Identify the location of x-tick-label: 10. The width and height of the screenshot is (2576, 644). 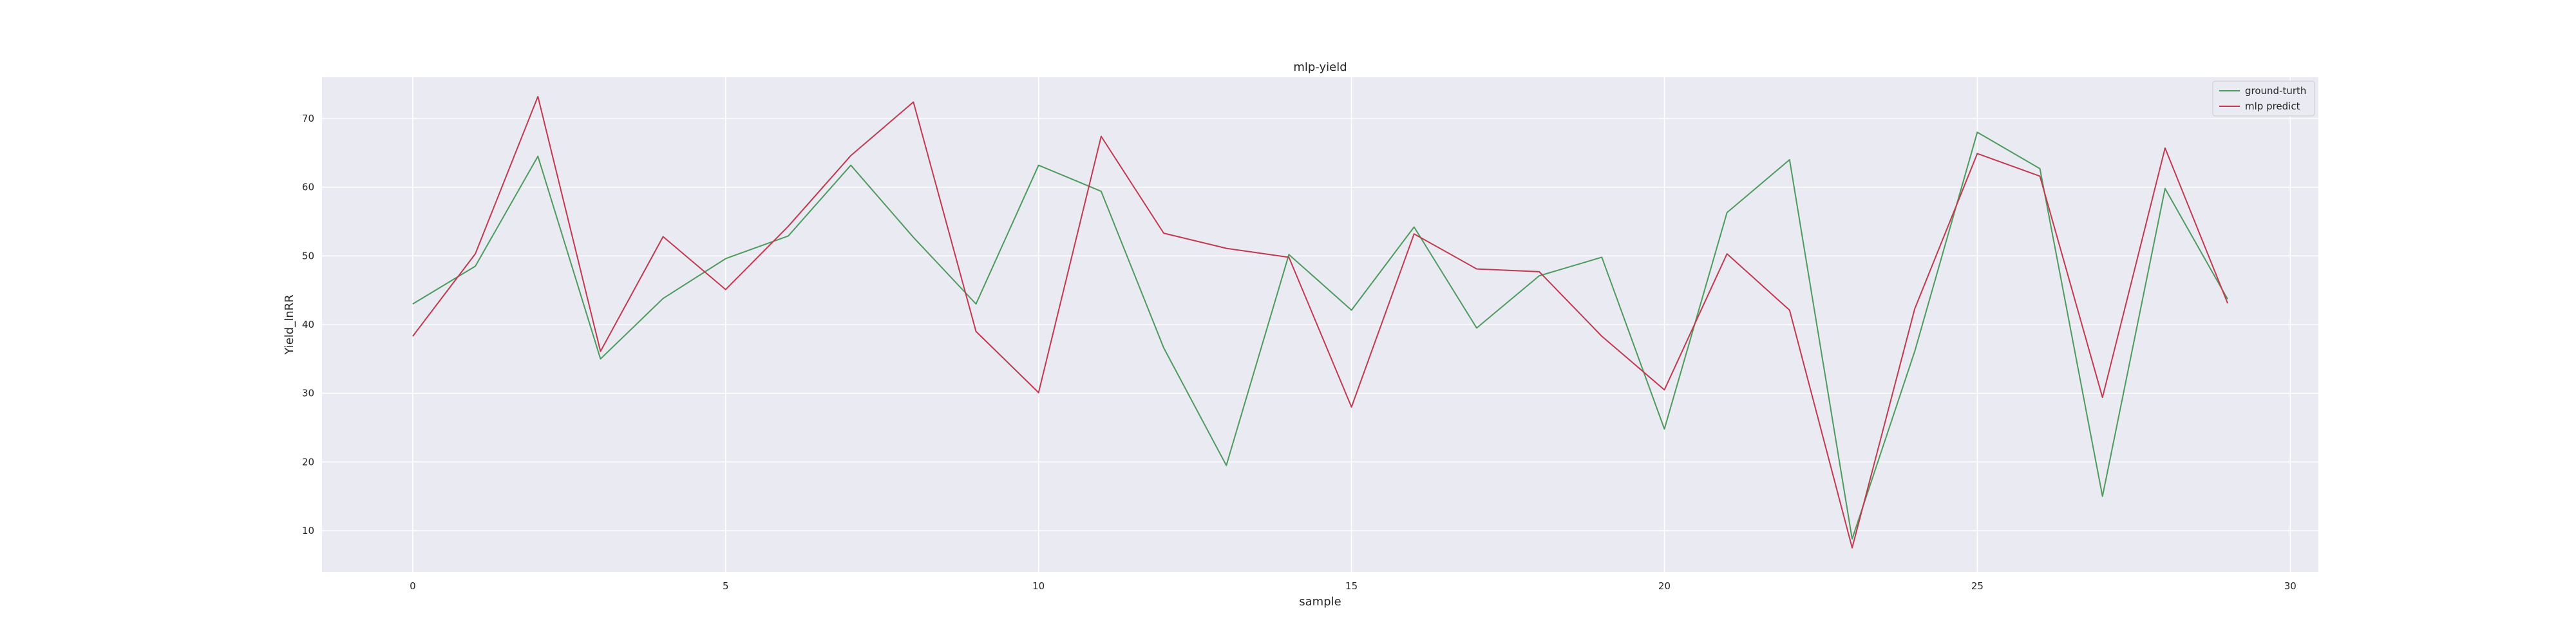
(1038, 586).